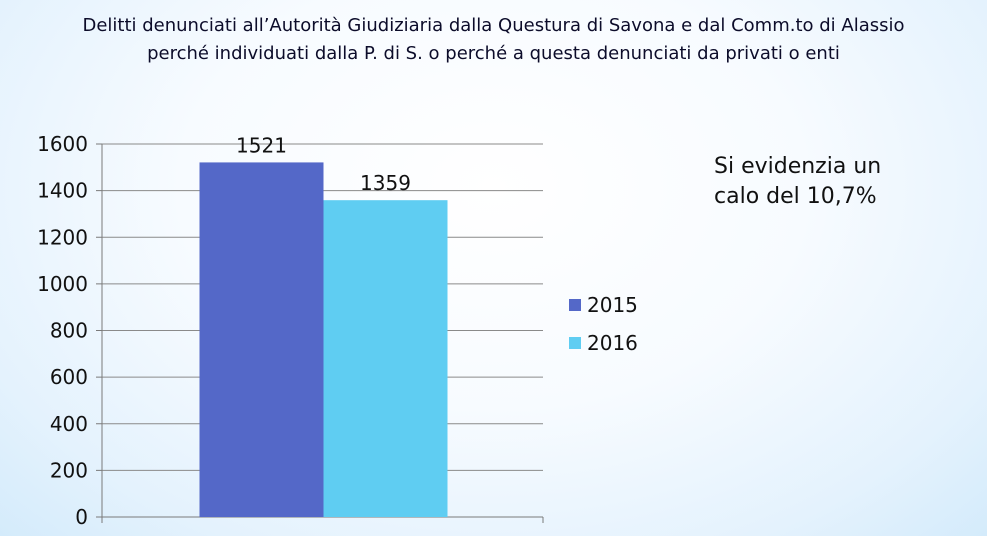 The image size is (987, 536). I want to click on y-tick-label: 1000, so click(62, 284).